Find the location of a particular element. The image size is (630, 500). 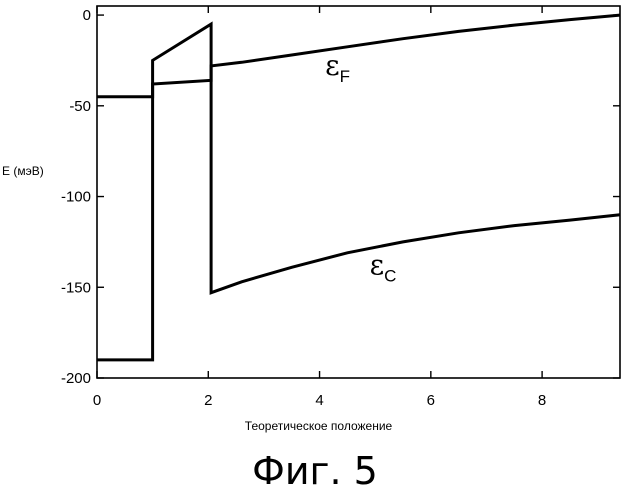

x-tick-label-4: 8 is located at coordinates (542, 400).